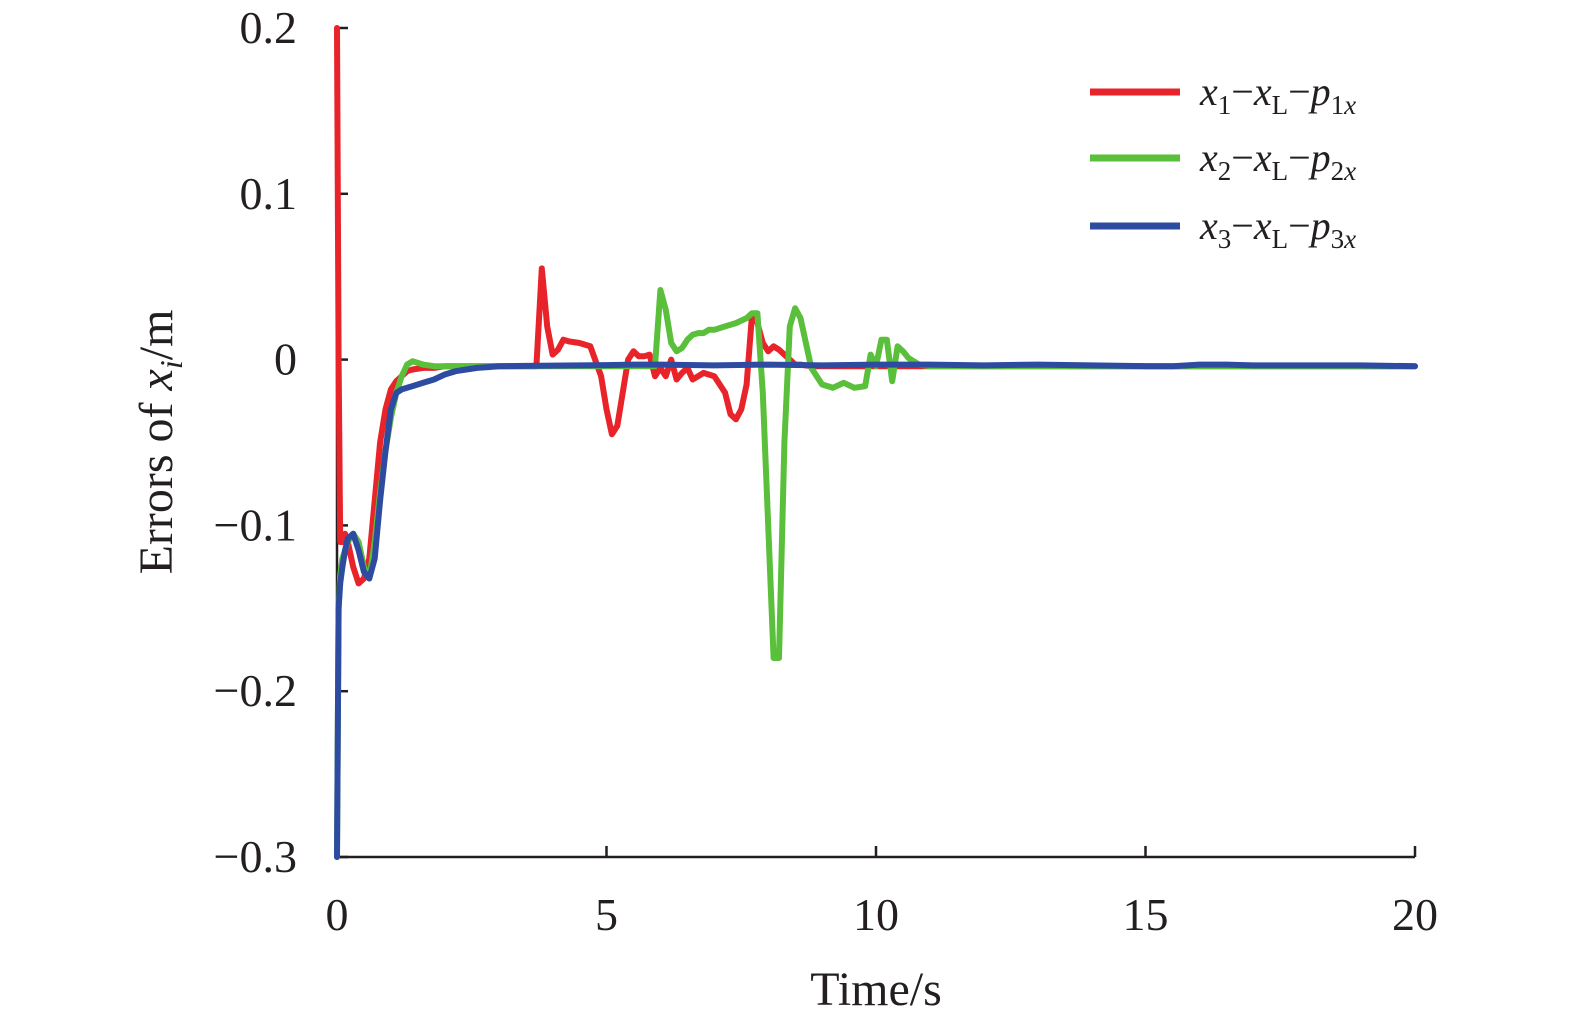  I want to click on legend-label-3: x3−xL−p3x, so click(1277, 228).